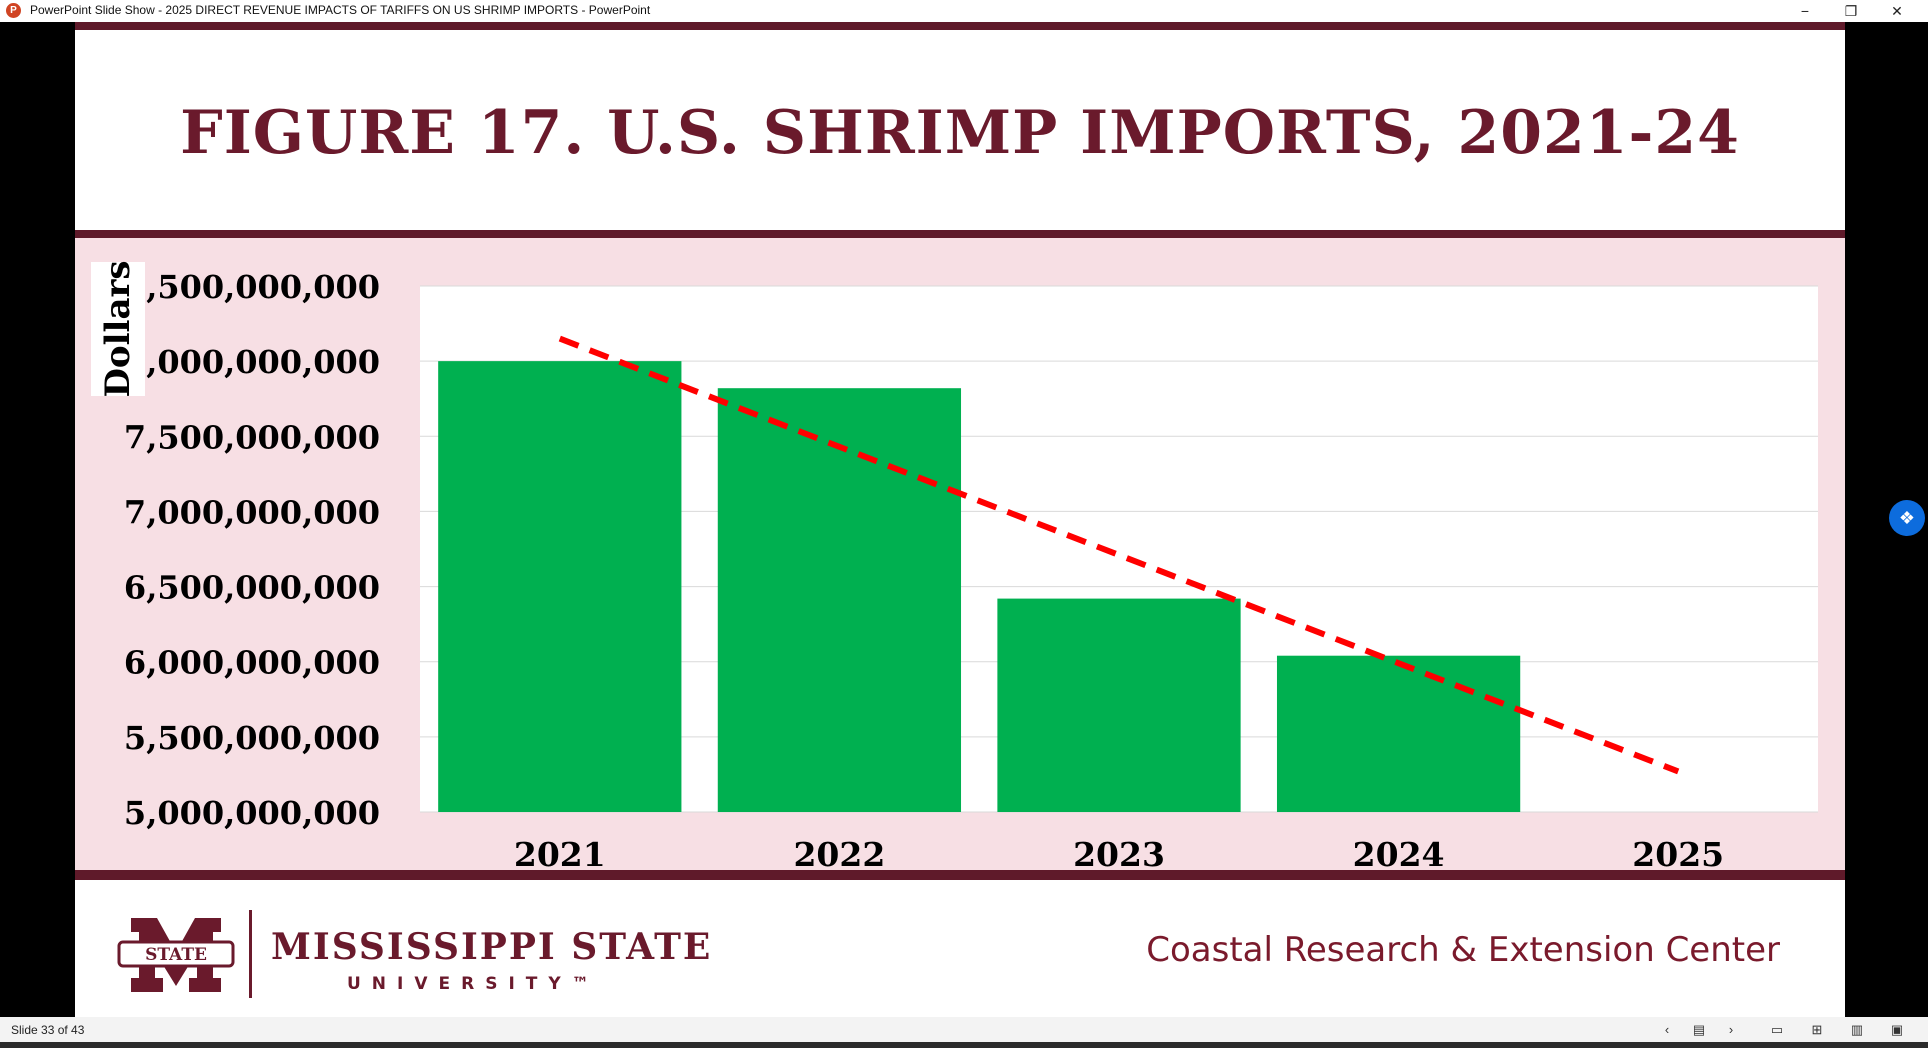 This screenshot has height=1048, width=1928. Describe the element at coordinates (13, 10) in the screenshot. I see `powerpoint-app-icon: P` at that location.